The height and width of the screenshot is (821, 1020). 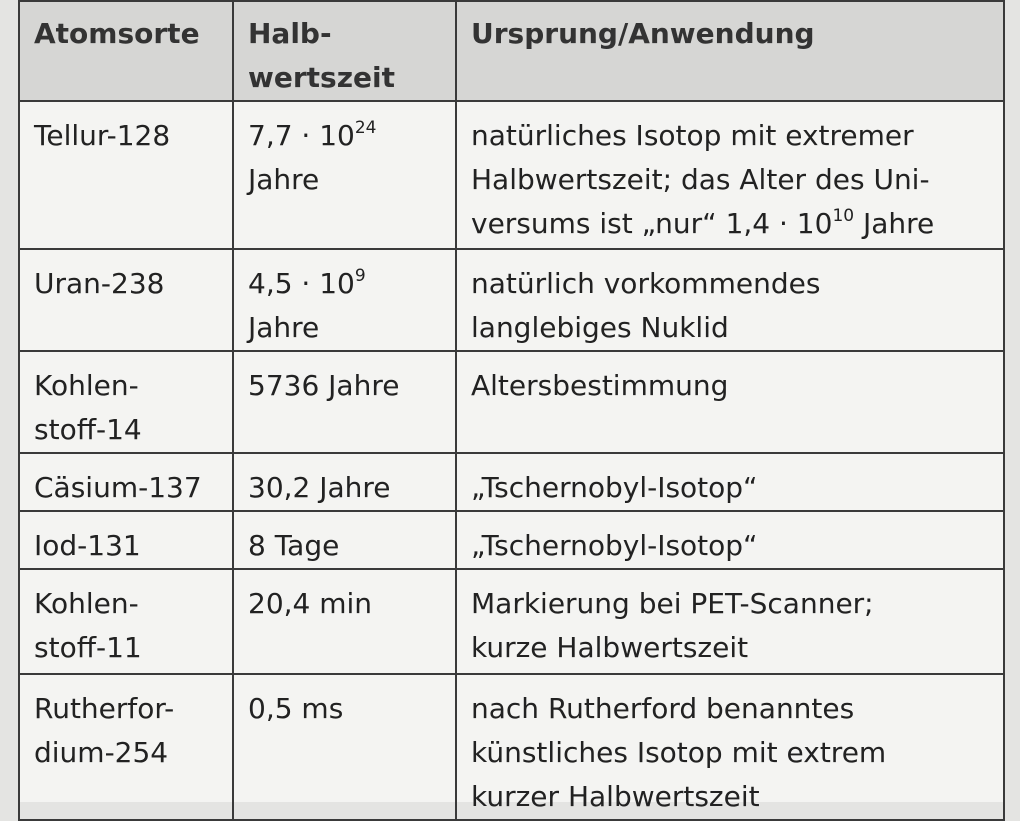 What do you see at coordinates (600, 385) in the screenshot?
I see `cell-line: Altersbestimmung` at bounding box center [600, 385].